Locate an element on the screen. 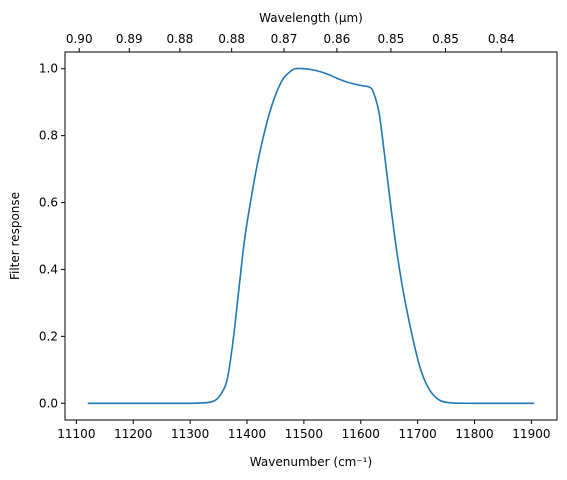 The height and width of the screenshot is (480, 567). y-tick-label: 0.0 is located at coordinates (48, 403).